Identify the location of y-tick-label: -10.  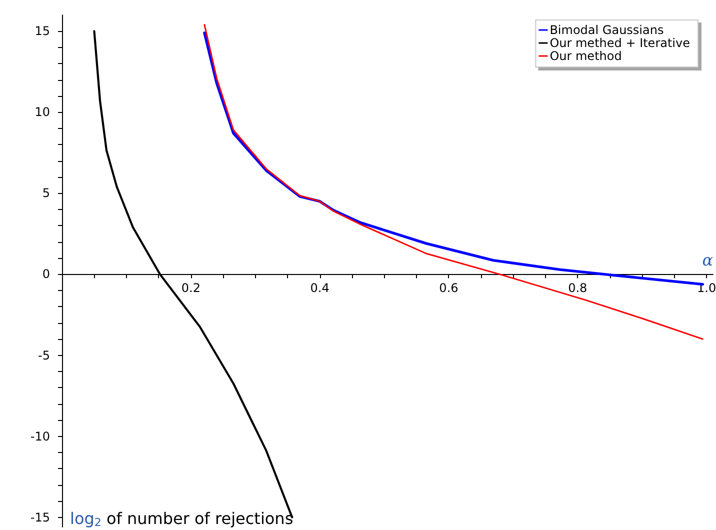
(40, 436).